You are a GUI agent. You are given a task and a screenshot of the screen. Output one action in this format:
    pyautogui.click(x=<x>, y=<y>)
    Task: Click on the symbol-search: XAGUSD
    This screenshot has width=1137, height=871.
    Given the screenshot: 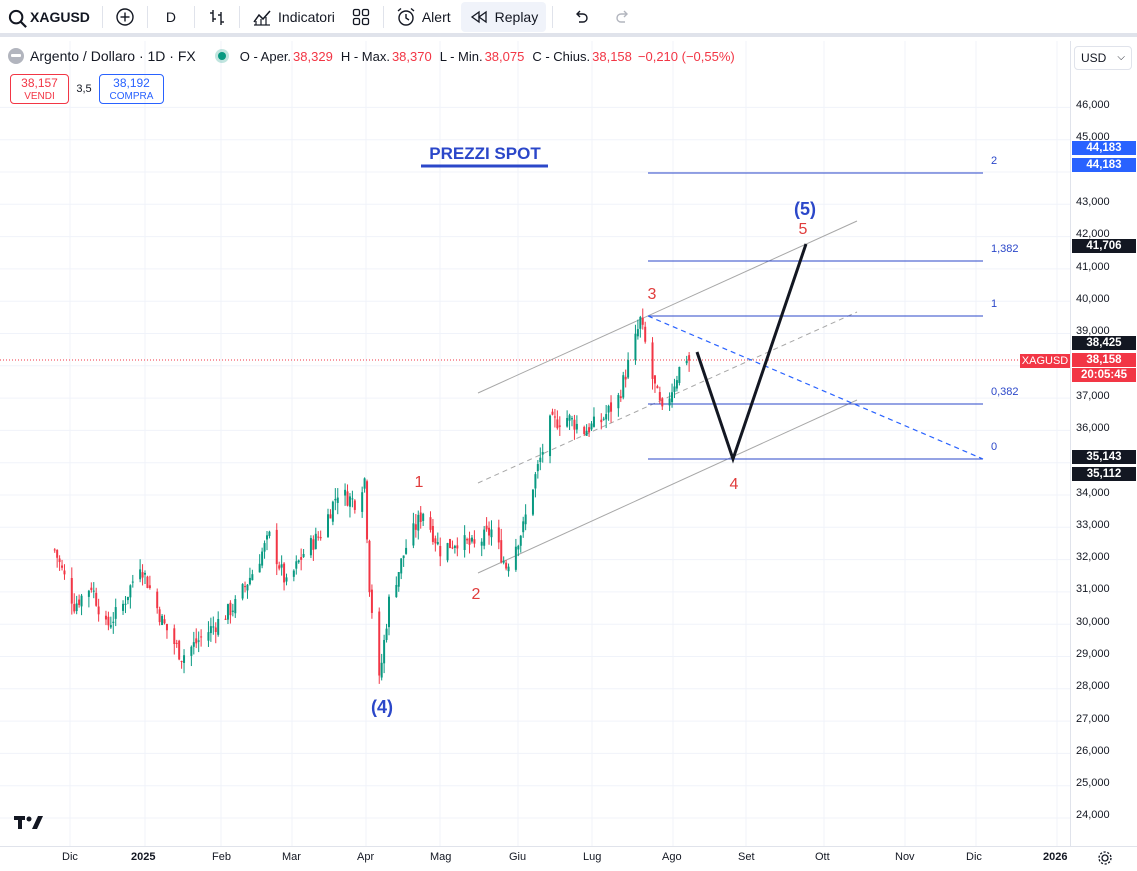 What is the action you would take?
    pyautogui.click(x=49, y=17)
    